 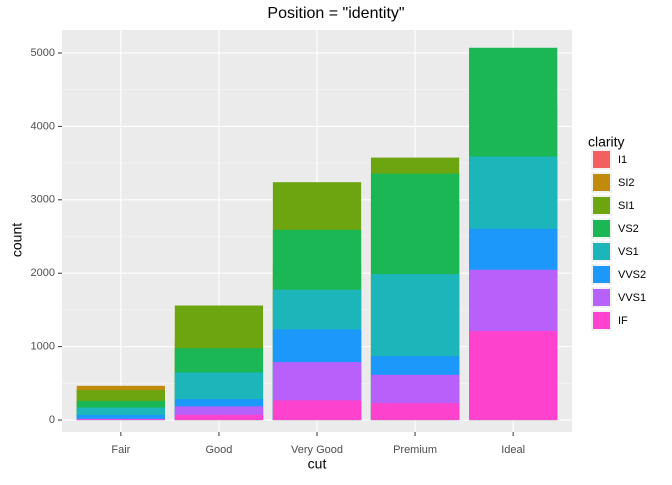 I want to click on y-tick-label: 4000, so click(x=43, y=126).